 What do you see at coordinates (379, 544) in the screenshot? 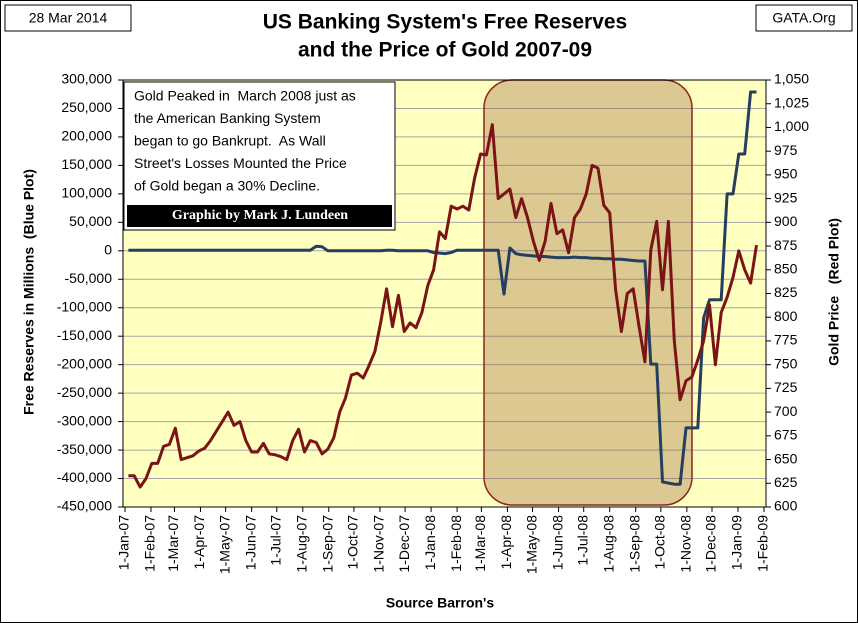
I see `x-tick-label: 1-Nov-07` at bounding box center [379, 544].